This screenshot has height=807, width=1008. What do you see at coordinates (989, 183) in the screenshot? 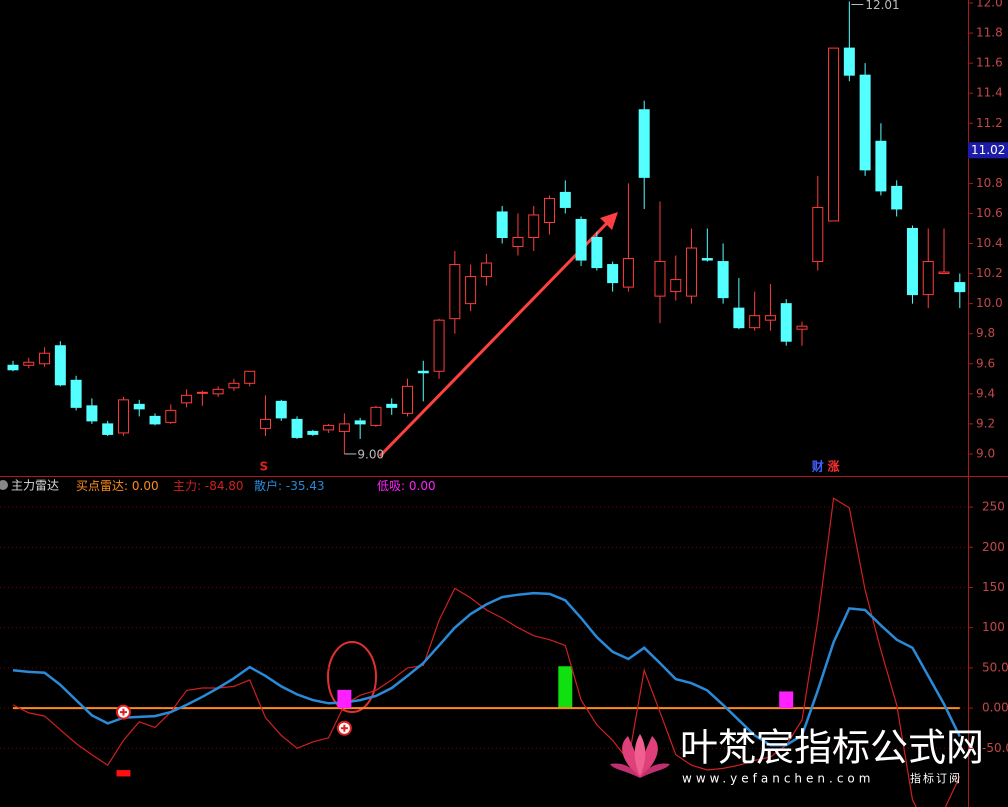
I see `y-tick-label: 10.8` at bounding box center [989, 183].